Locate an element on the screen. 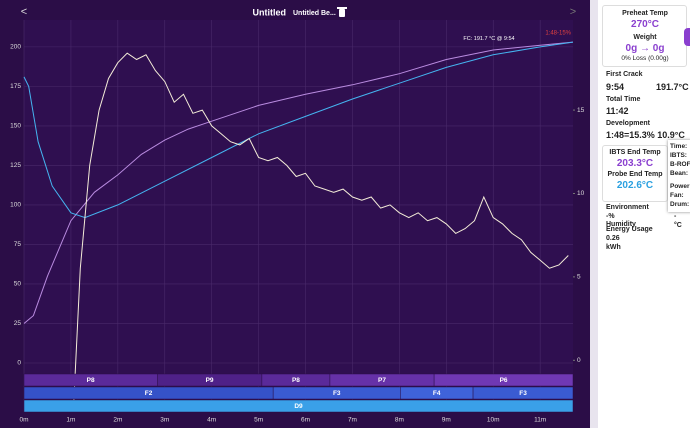 This screenshot has width=690, height=428. x-tick-label: 6m is located at coordinates (305, 420).